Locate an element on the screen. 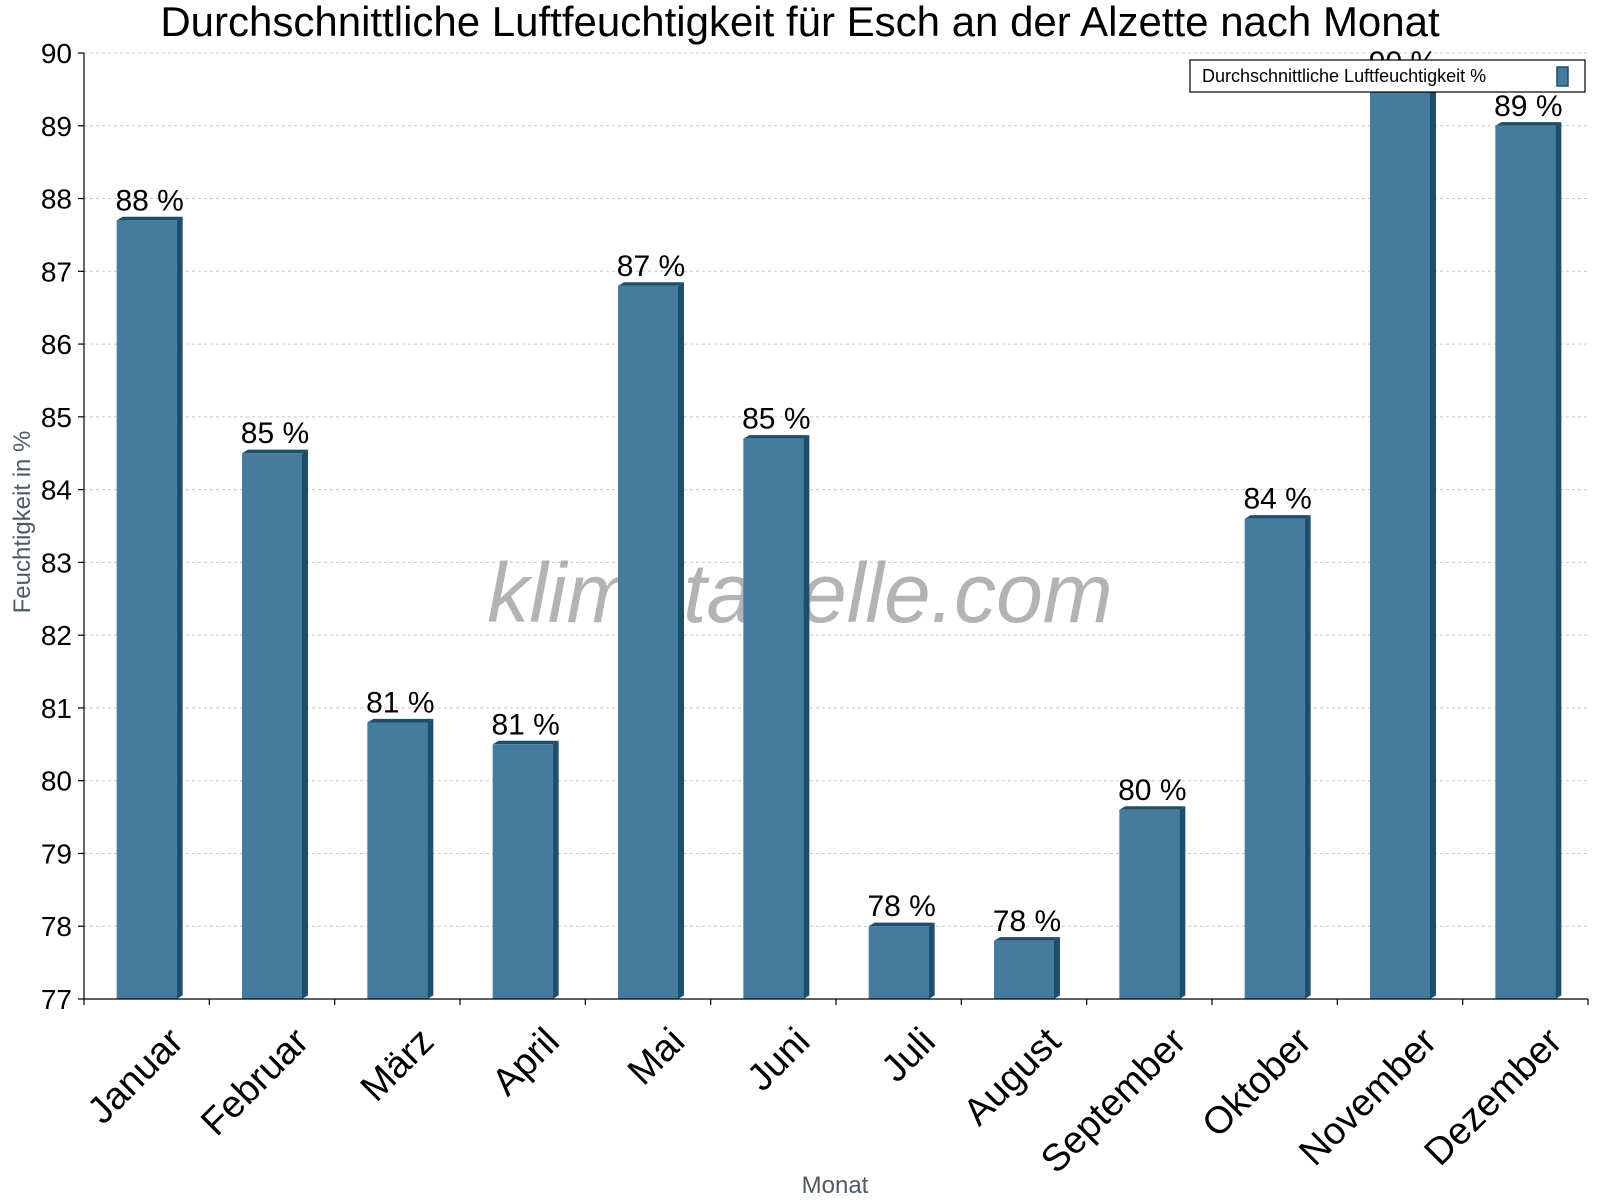 Image resolution: width=1600 pixels, height=1200 pixels. y-tick-label: 77 is located at coordinates (56, 999).